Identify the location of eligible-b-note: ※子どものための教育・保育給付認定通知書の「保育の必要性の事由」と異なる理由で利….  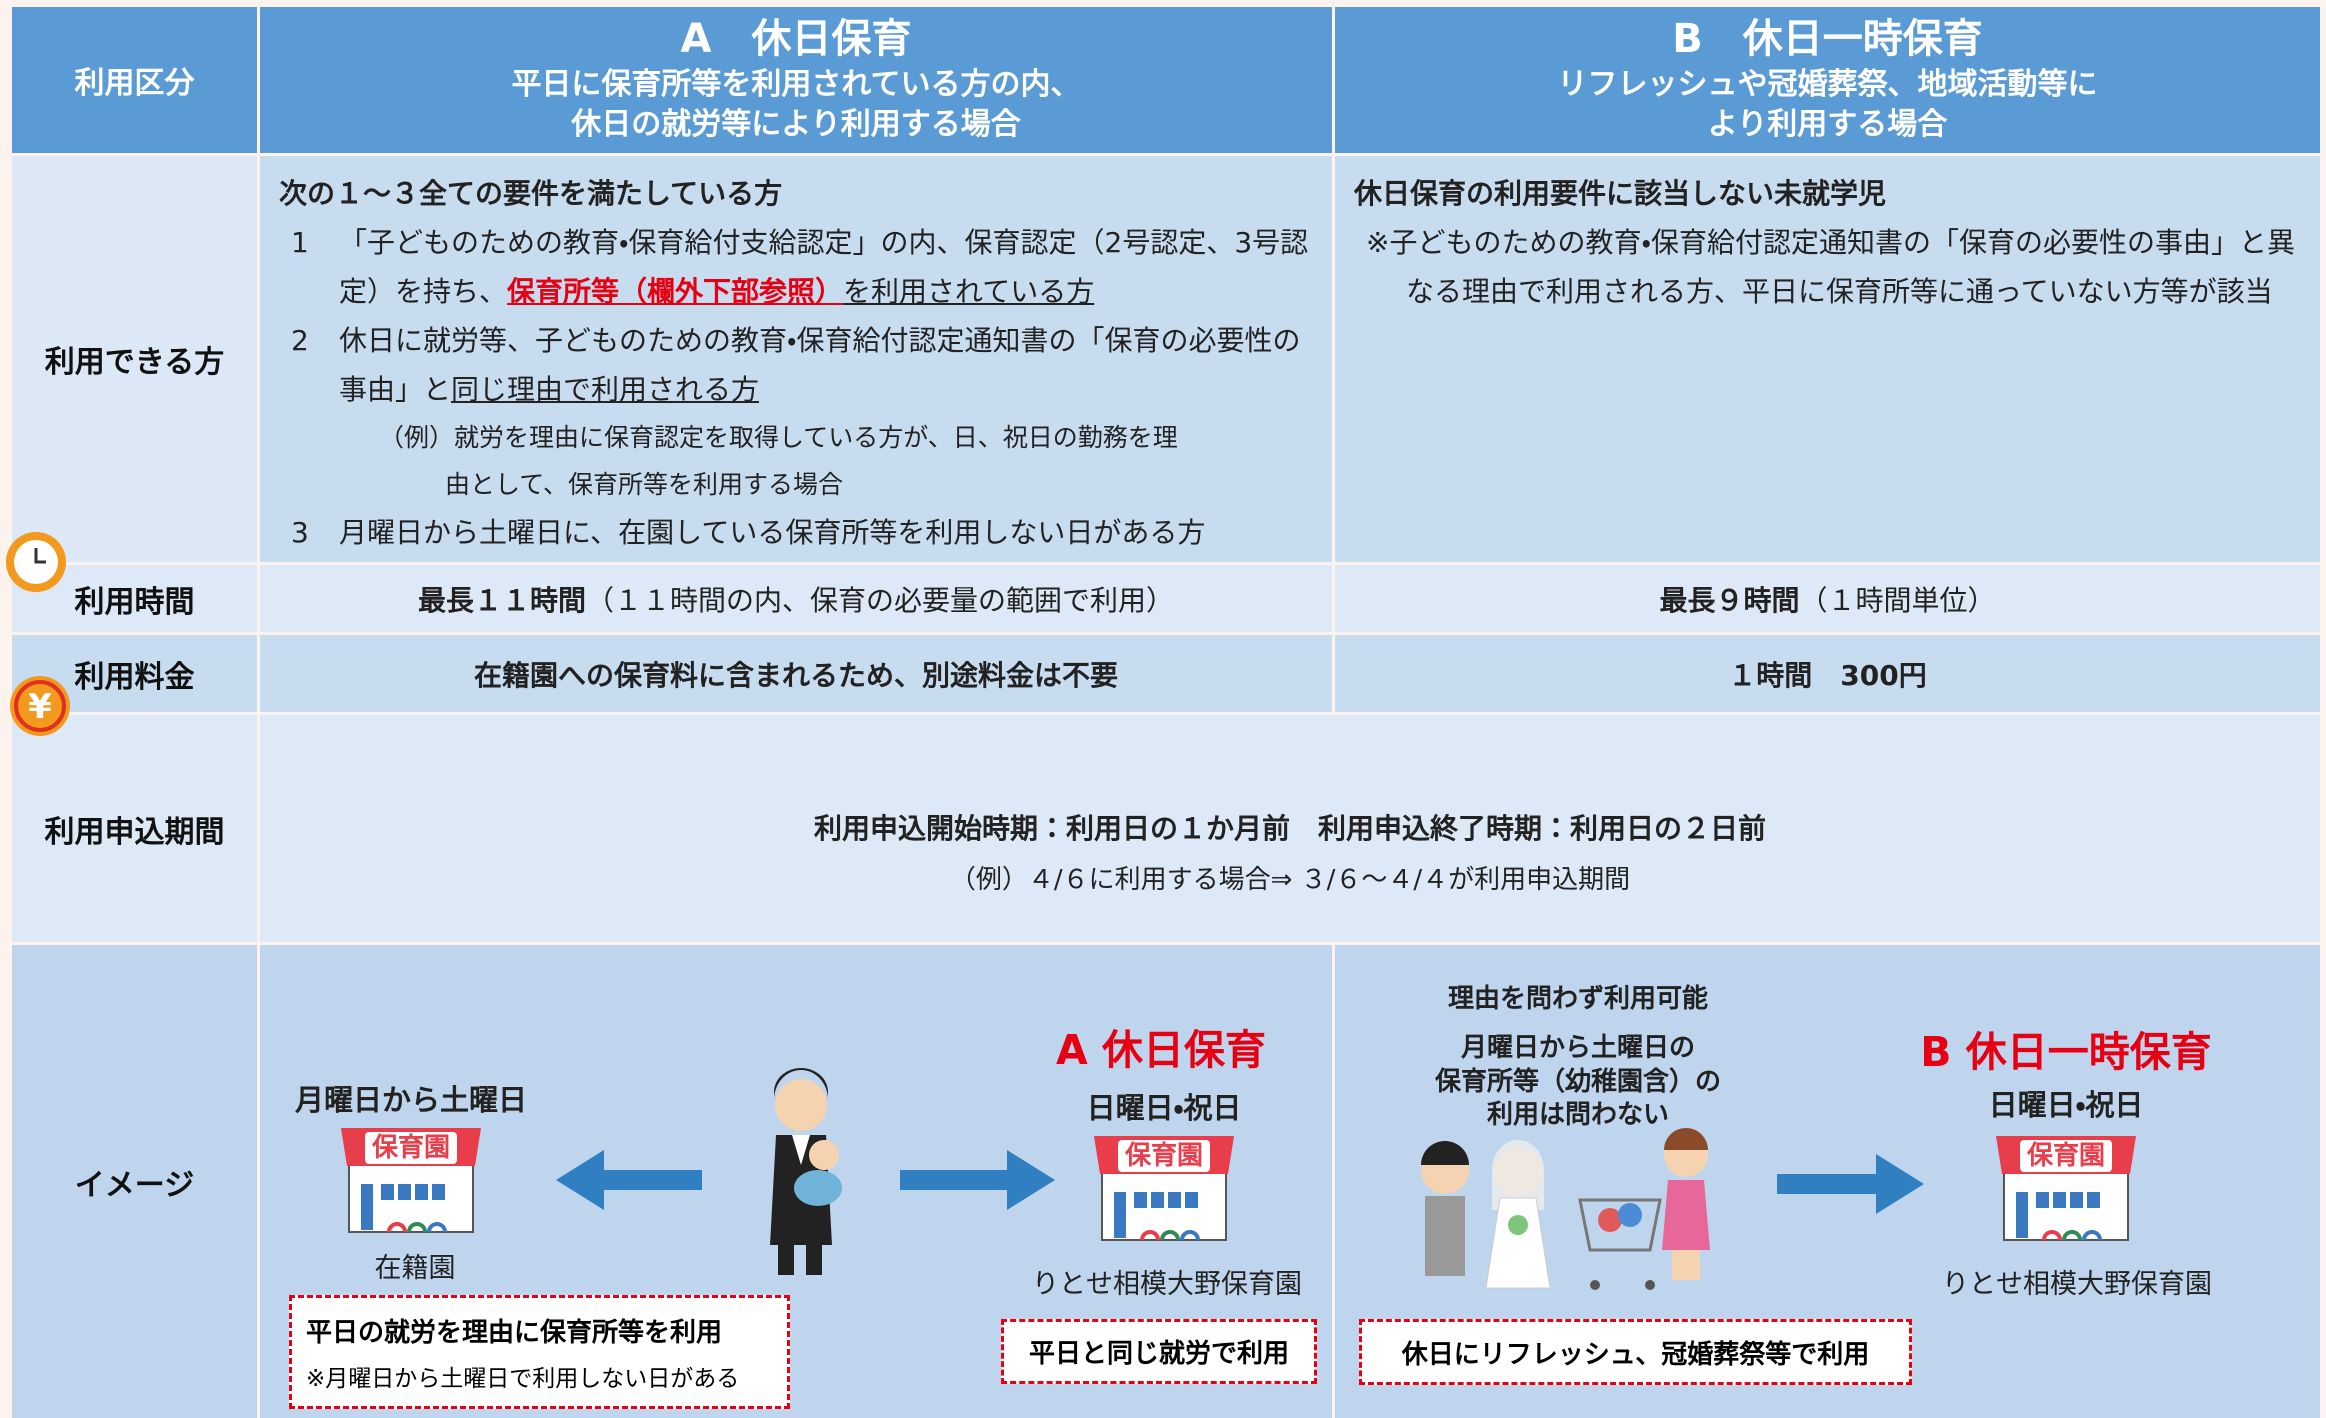
(1830, 267).